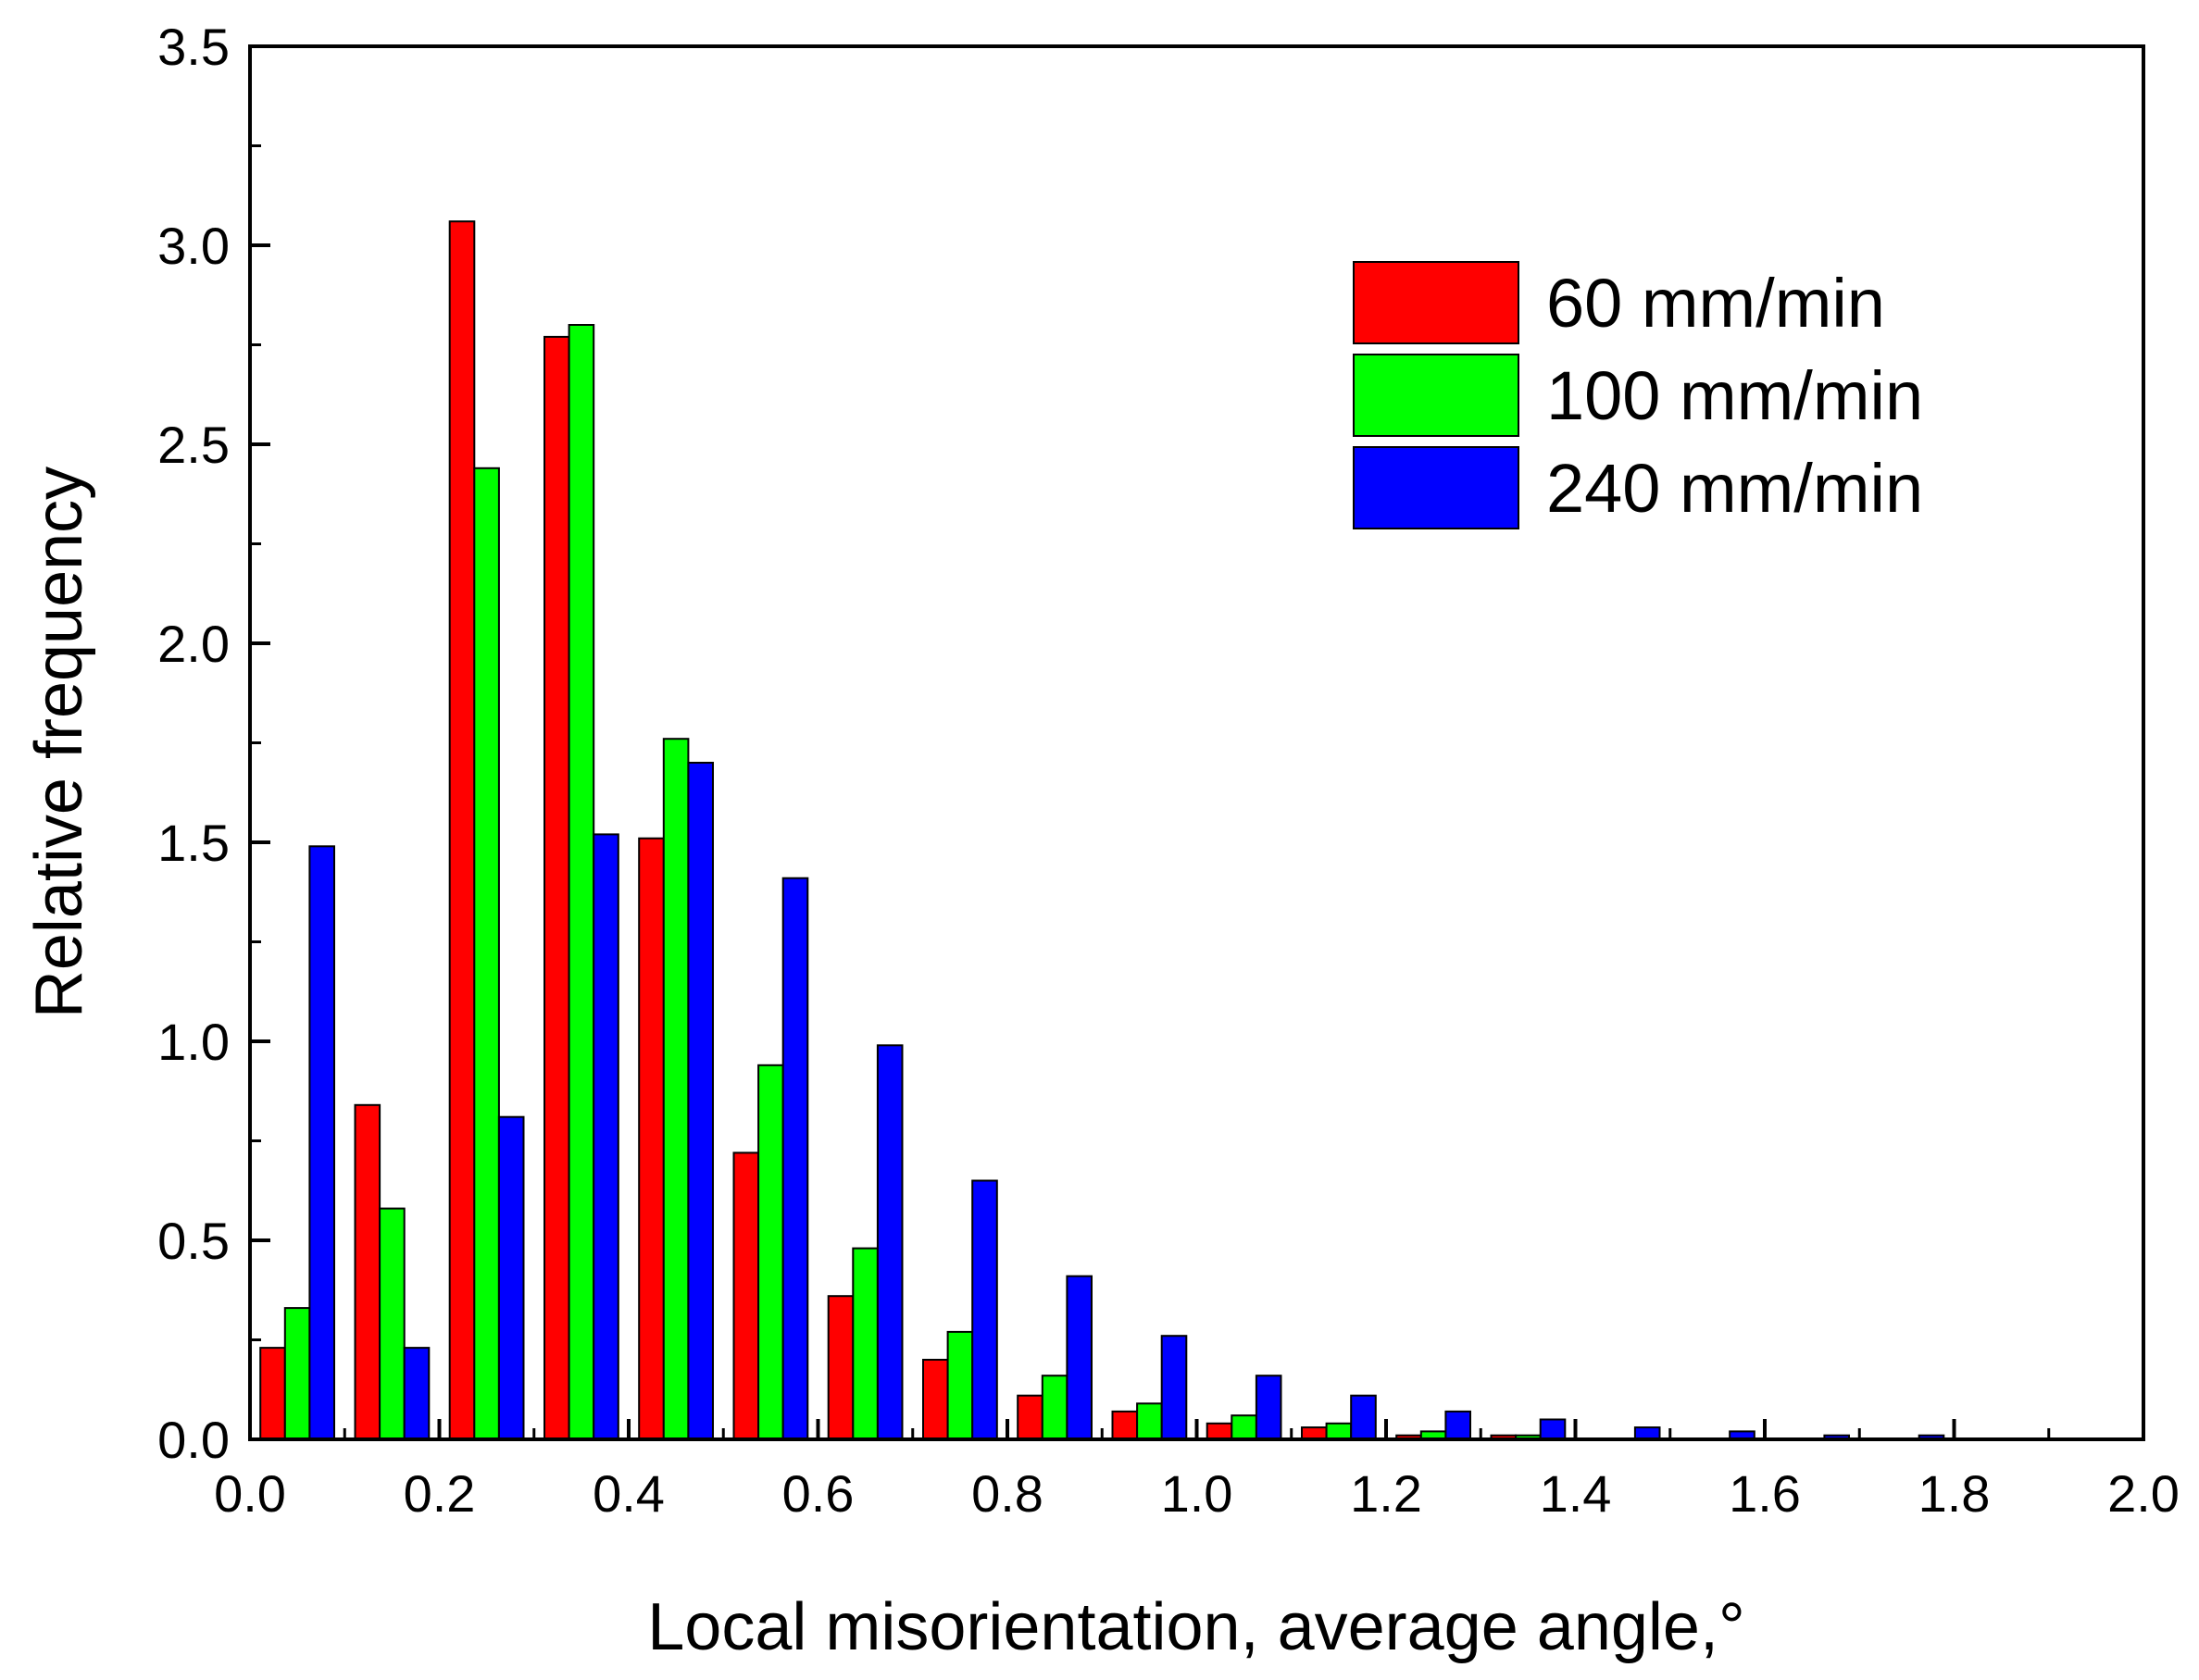 The width and height of the screenshot is (2199, 1680). I want to click on x-tick-label-6: 1.2, so click(1386, 1493).